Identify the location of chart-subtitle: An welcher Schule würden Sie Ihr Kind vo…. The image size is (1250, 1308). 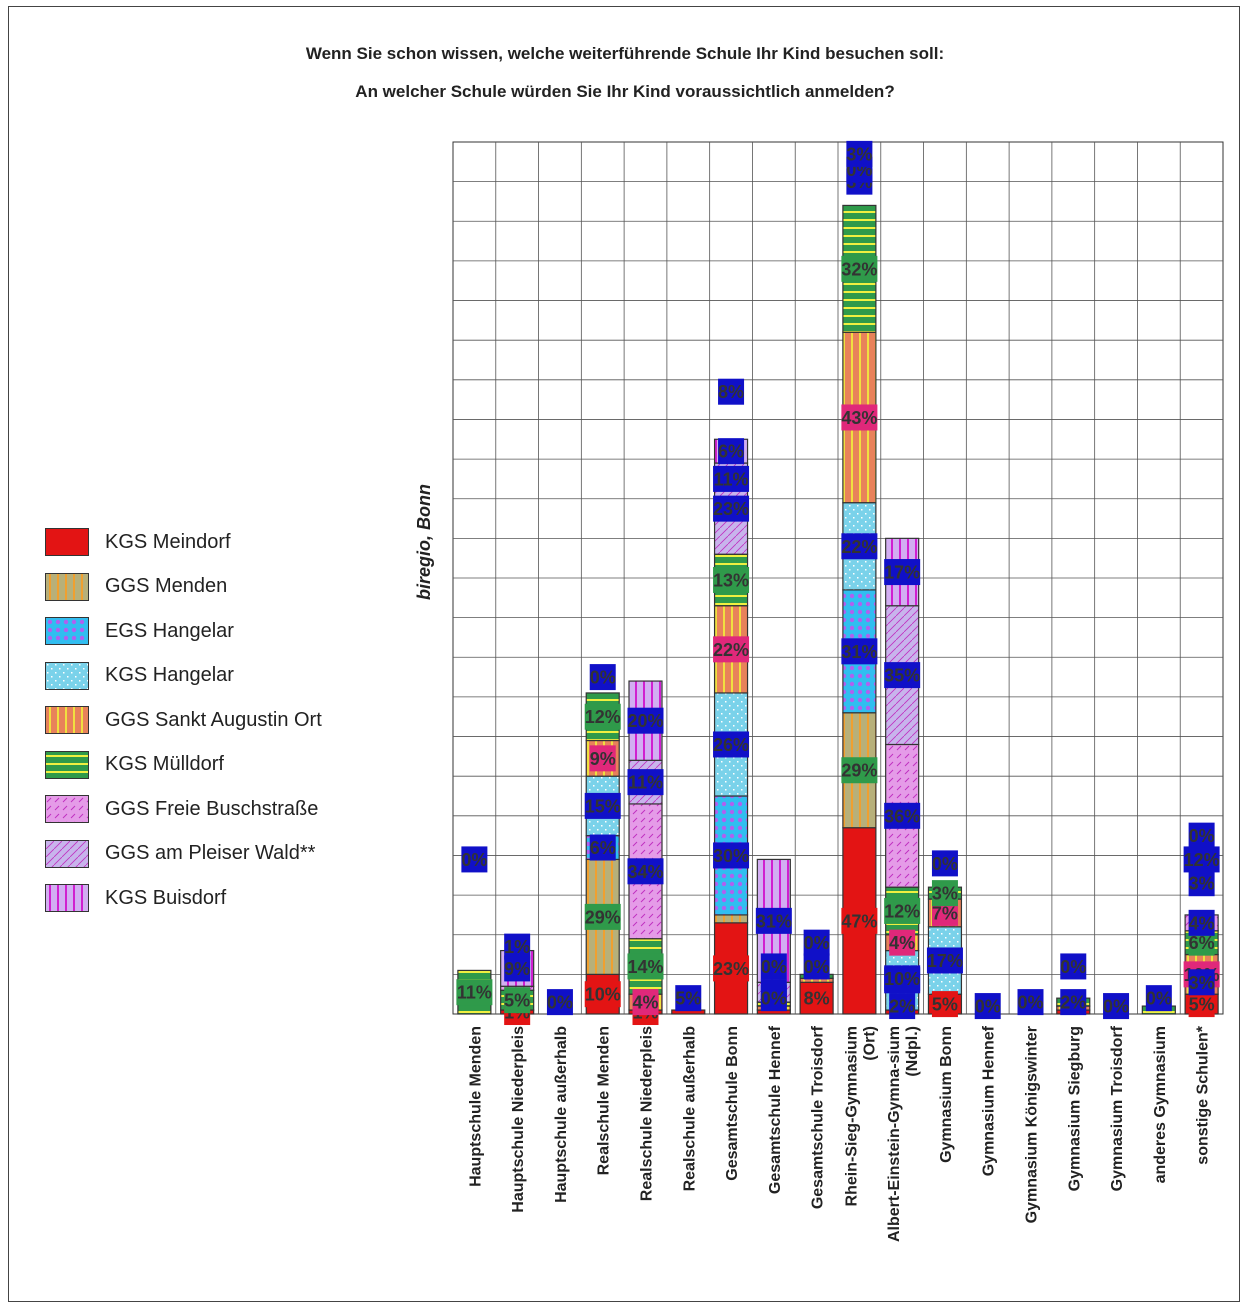
(625, 91).